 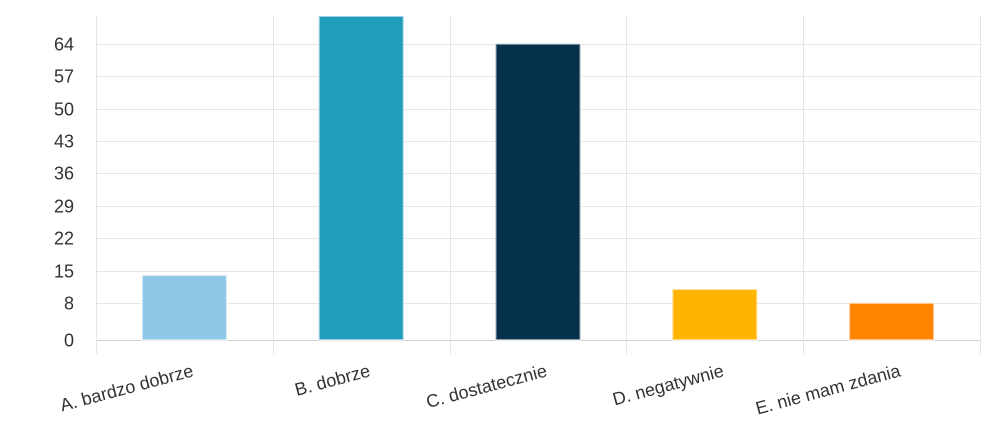 I want to click on y-axis-ticks: 0 8 15 22 29 36 43 50 57 64, so click(x=64, y=193).